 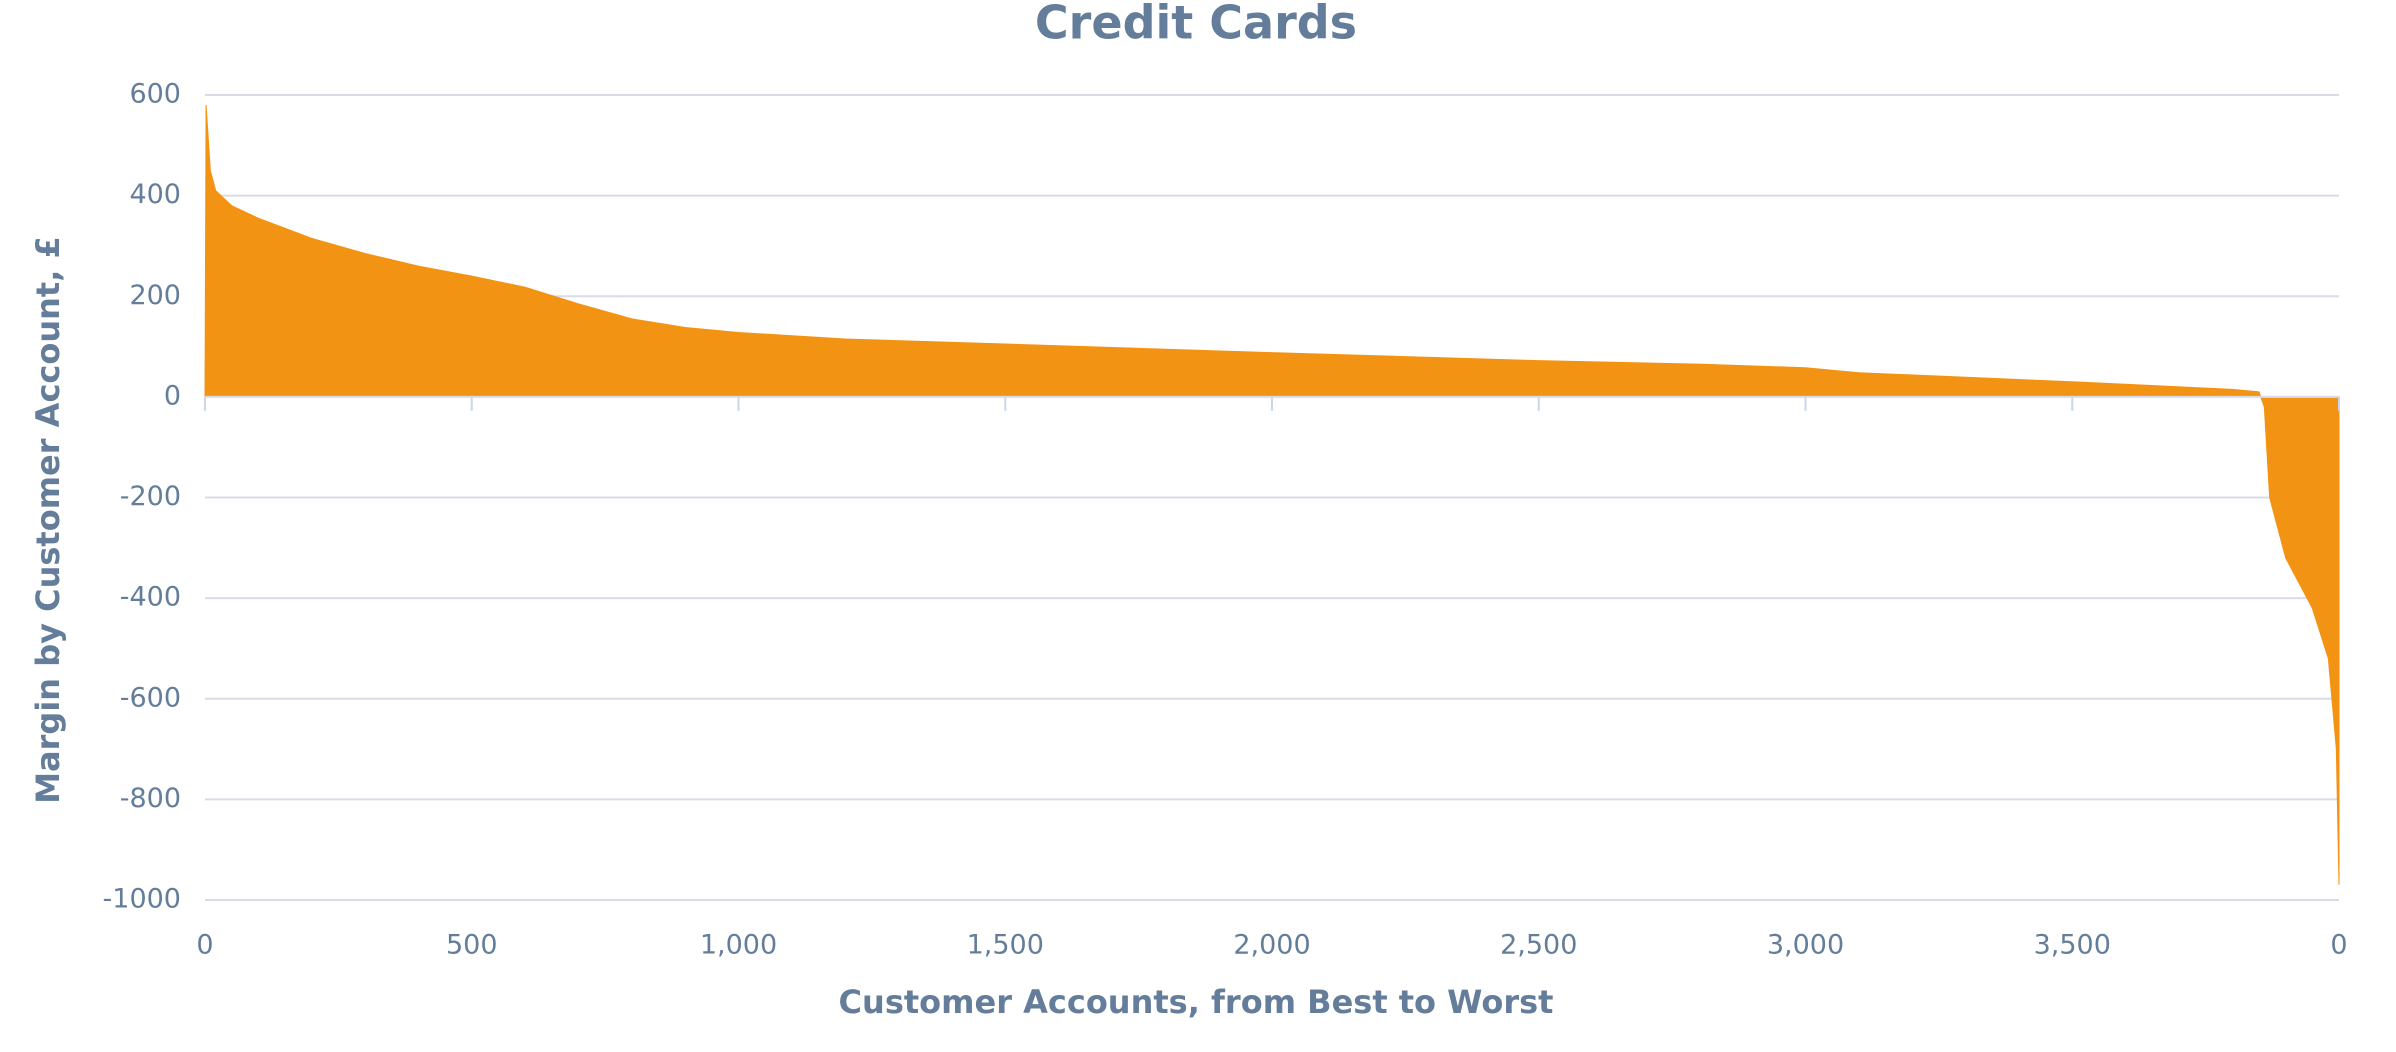 What do you see at coordinates (155, 295) in the screenshot?
I see `y-tick-label: 200` at bounding box center [155, 295].